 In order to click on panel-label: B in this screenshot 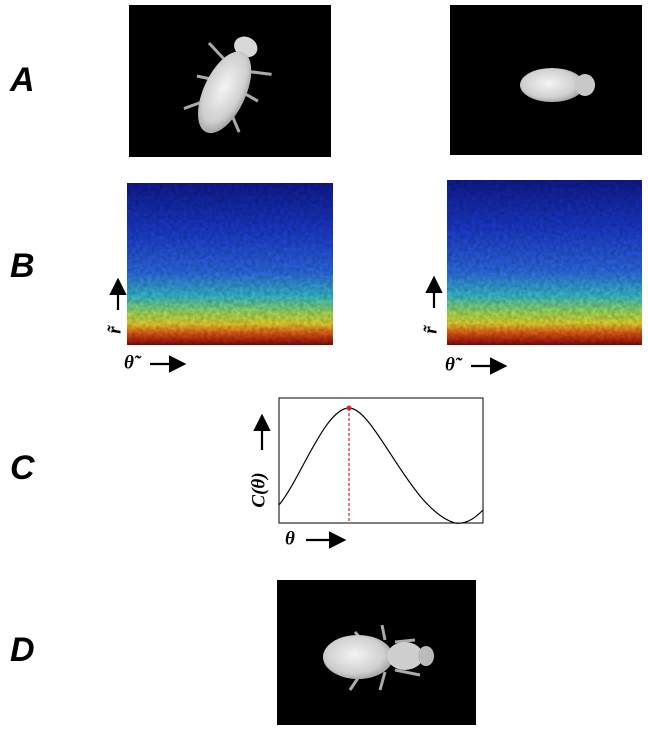, I will do `click(22, 266)`.